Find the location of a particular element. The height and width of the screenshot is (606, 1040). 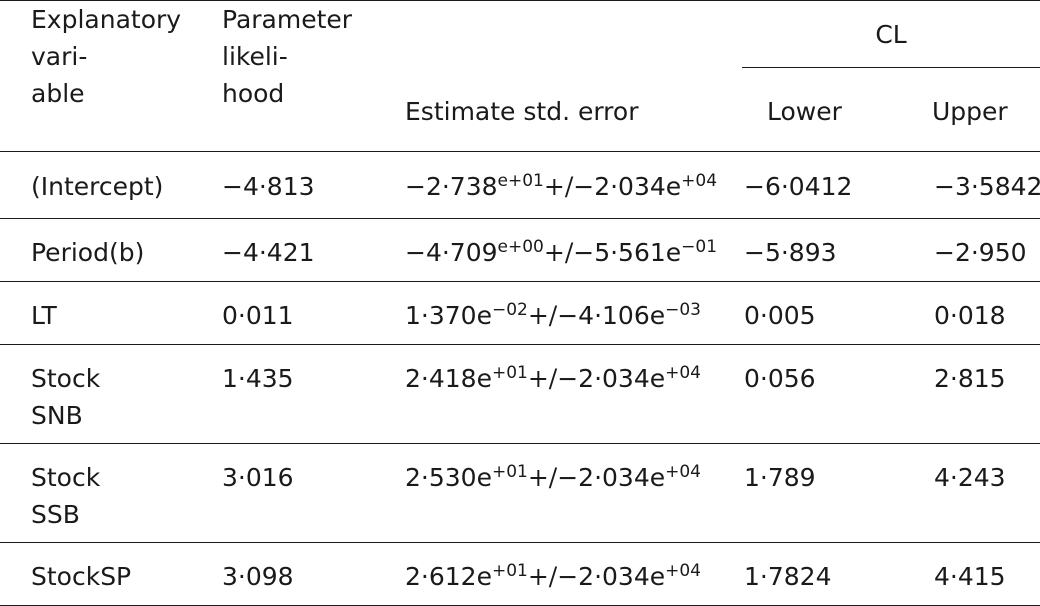

std-error-exponent: −03 is located at coordinates (683, 310).